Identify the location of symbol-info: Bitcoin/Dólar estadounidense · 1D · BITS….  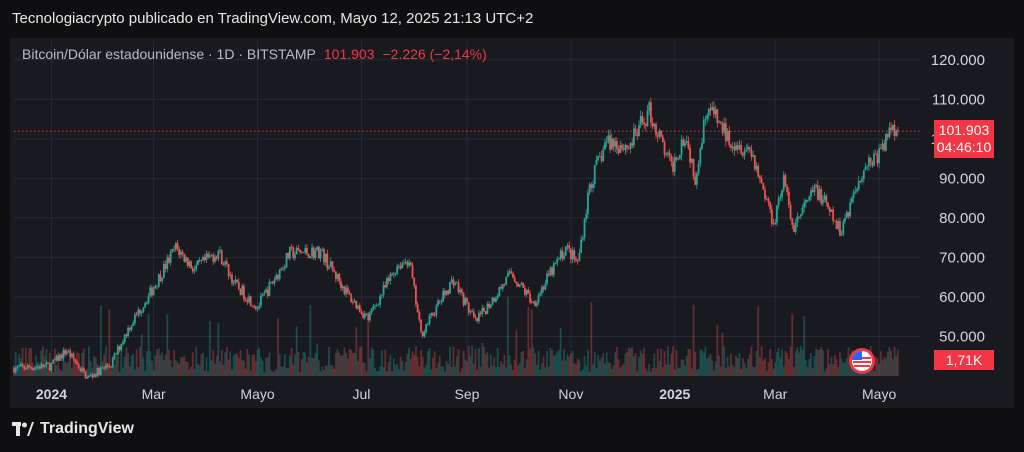
(169, 54).